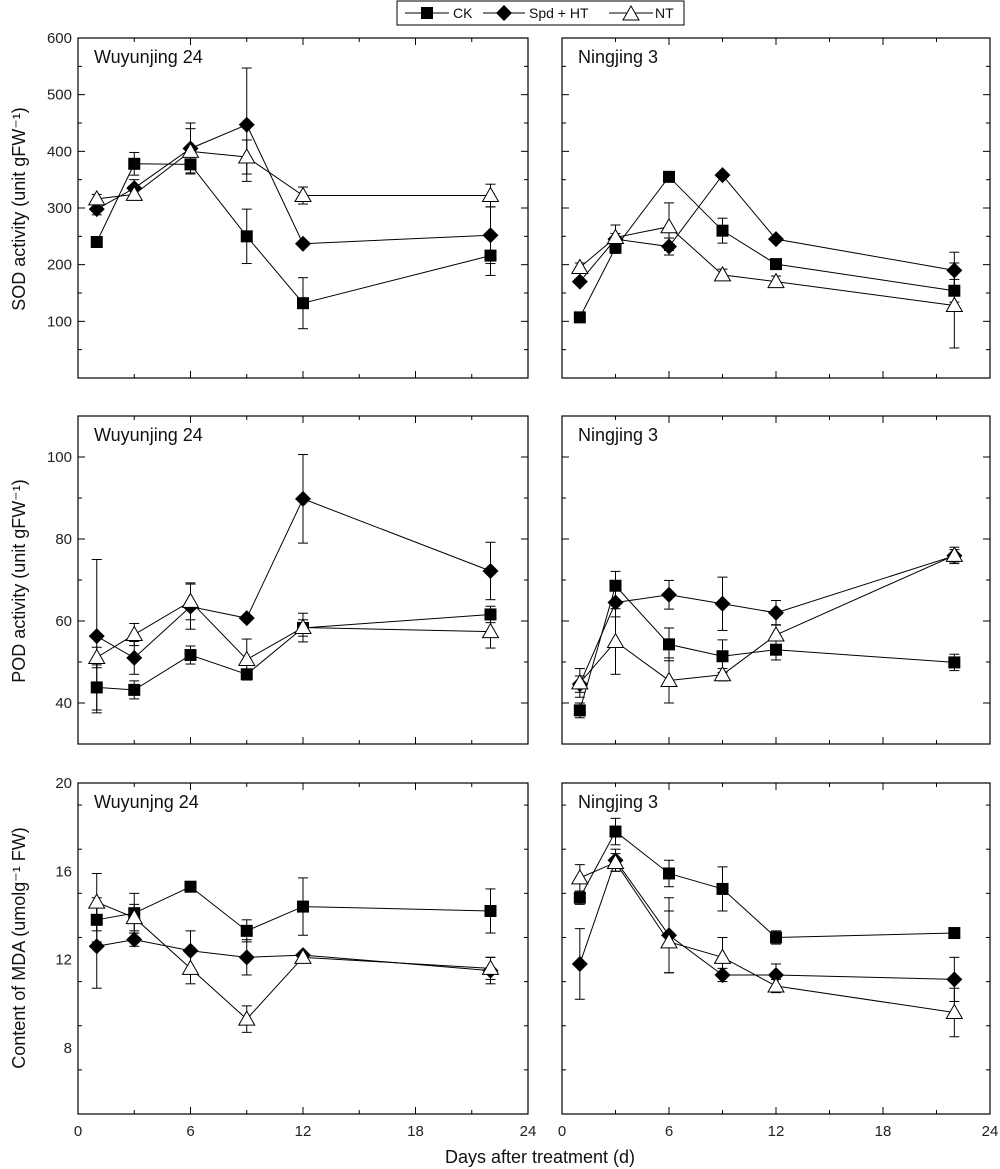 The height and width of the screenshot is (1169, 1000). I want to click on legend-label-spd-ht: Spd + HT, so click(559, 13).